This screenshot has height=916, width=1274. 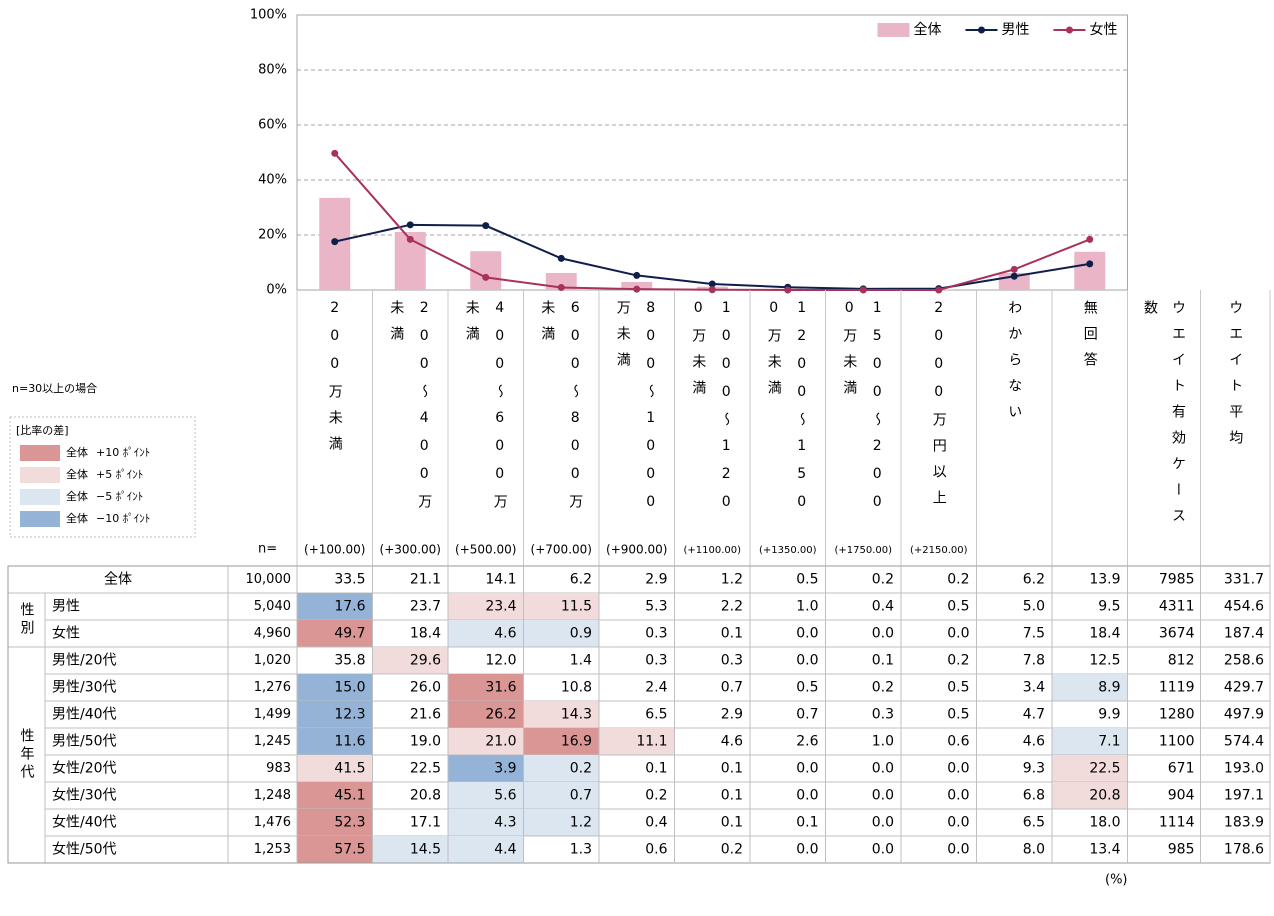 I want to click on cell-value: 4.4, so click(x=505, y=850).